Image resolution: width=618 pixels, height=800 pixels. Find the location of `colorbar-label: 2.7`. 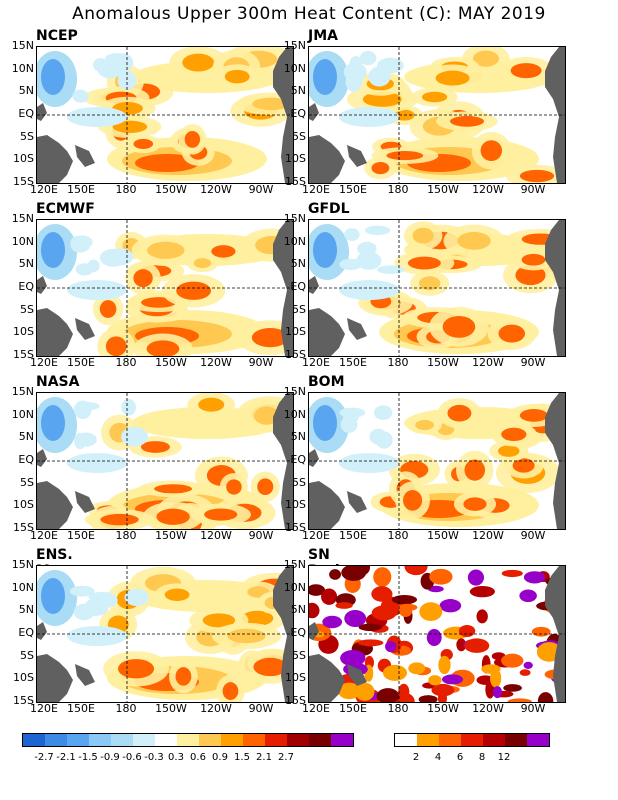

colorbar-label: 2.7 is located at coordinates (286, 757).